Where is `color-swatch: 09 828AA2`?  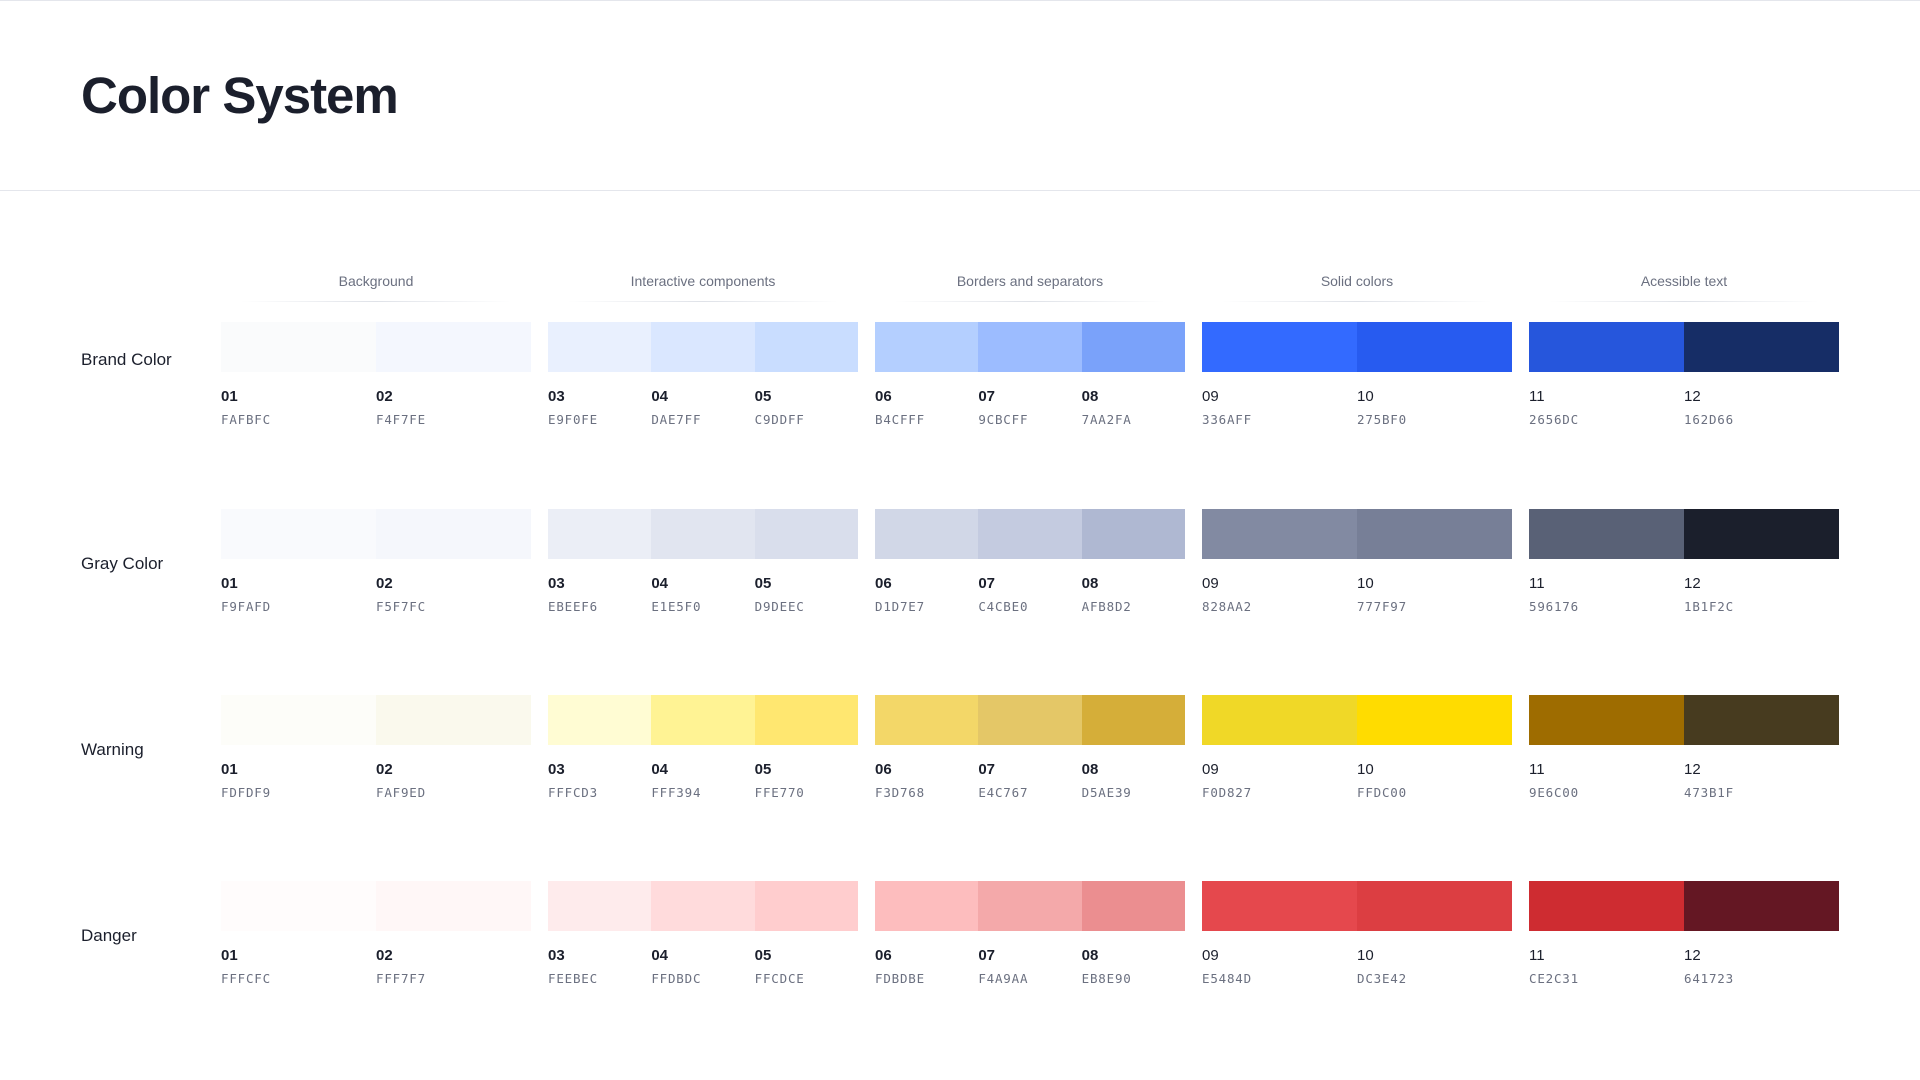
color-swatch: 09 828AA2 is located at coordinates (1279, 562).